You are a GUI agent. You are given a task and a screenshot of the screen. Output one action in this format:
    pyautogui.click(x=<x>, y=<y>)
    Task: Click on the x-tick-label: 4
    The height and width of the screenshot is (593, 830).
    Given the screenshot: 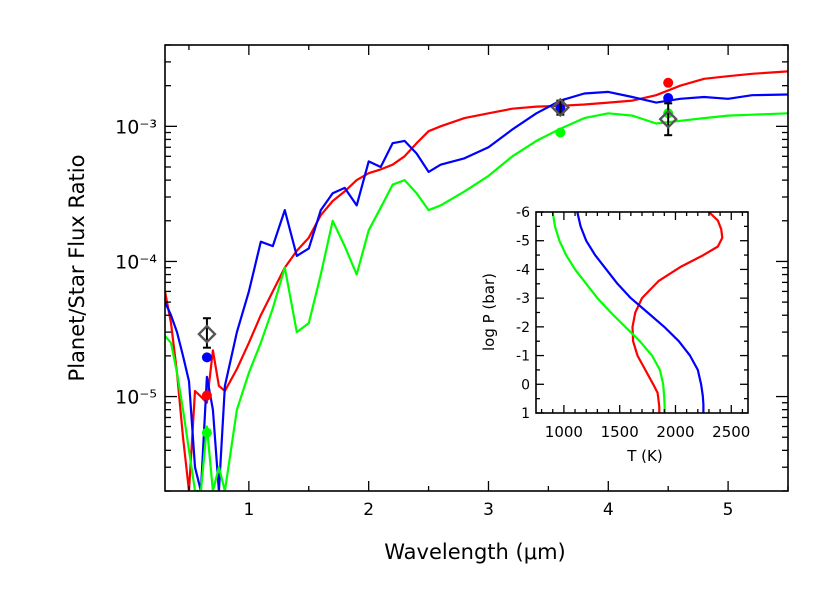 What is the action you would take?
    pyautogui.click(x=608, y=510)
    